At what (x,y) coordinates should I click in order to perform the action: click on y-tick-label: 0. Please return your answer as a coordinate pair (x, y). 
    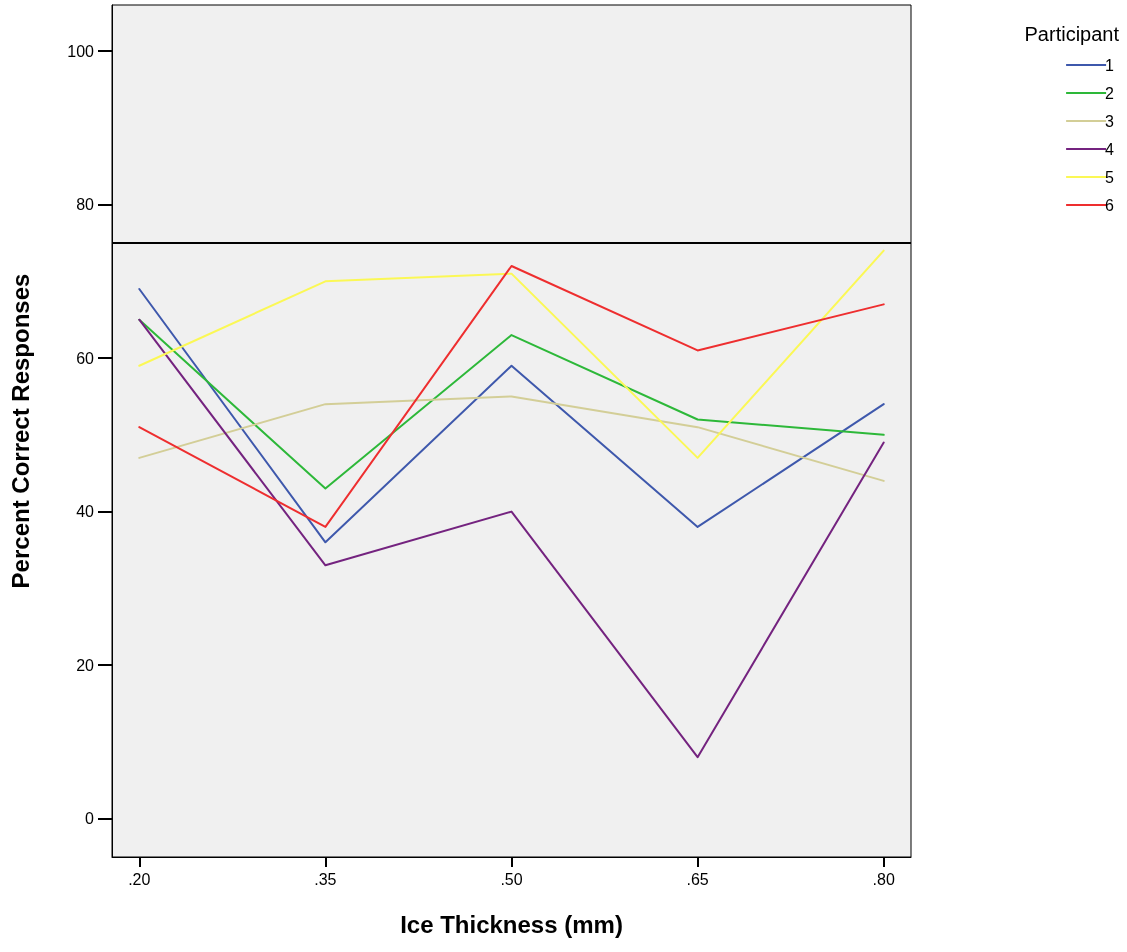
    Looking at the image, I should click on (90, 819).